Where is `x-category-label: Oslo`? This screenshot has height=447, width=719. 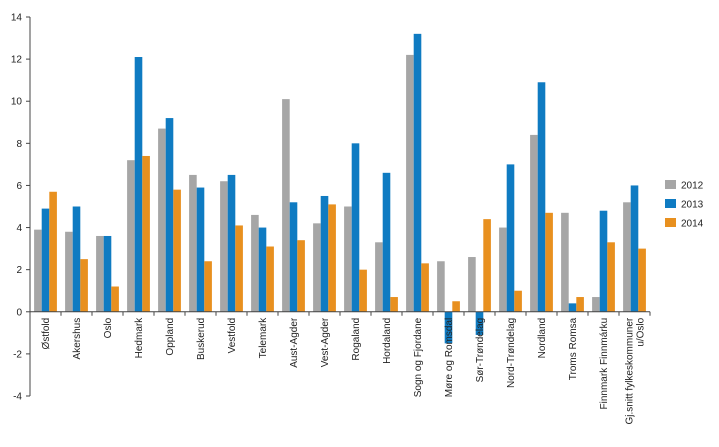
x-category-label: Oslo is located at coordinates (108, 327).